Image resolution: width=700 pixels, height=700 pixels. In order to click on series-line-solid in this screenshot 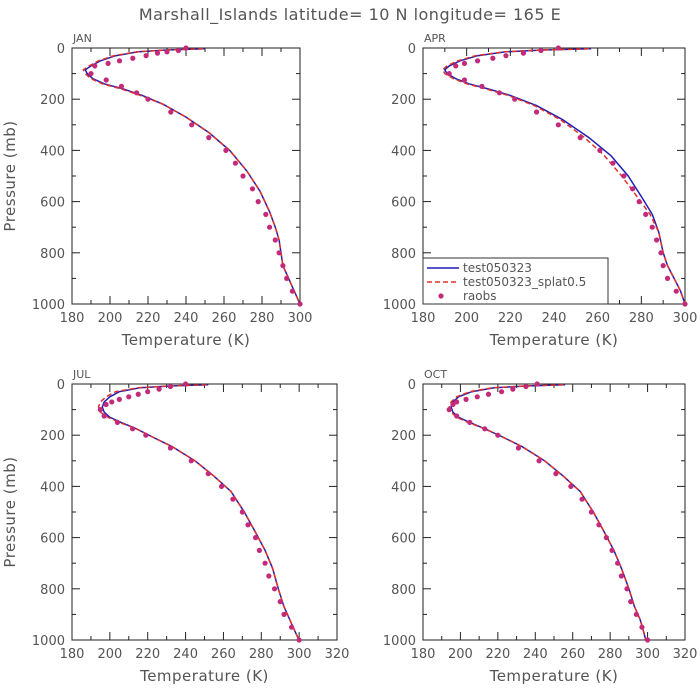, I will do `click(192, 176)`.